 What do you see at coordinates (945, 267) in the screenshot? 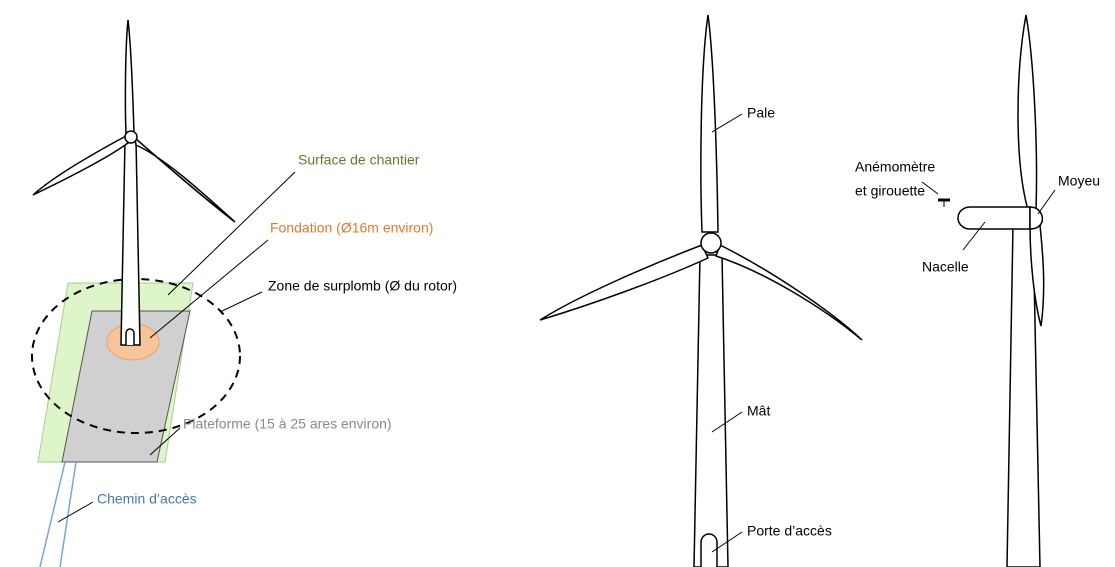
I see `label: Nacelle` at bounding box center [945, 267].